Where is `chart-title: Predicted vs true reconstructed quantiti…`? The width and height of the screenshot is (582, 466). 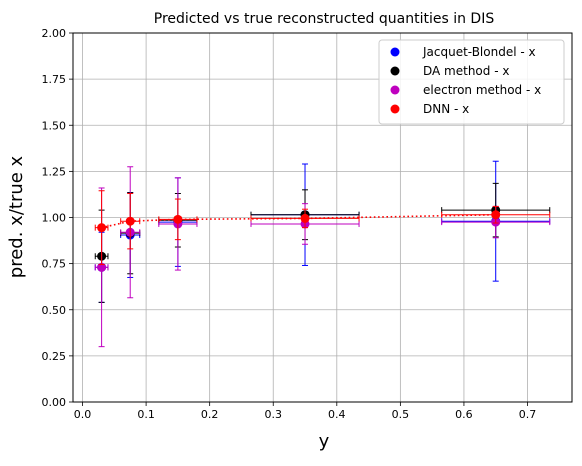 chart-title: Predicted vs true reconstructed quantiti… is located at coordinates (324, 19).